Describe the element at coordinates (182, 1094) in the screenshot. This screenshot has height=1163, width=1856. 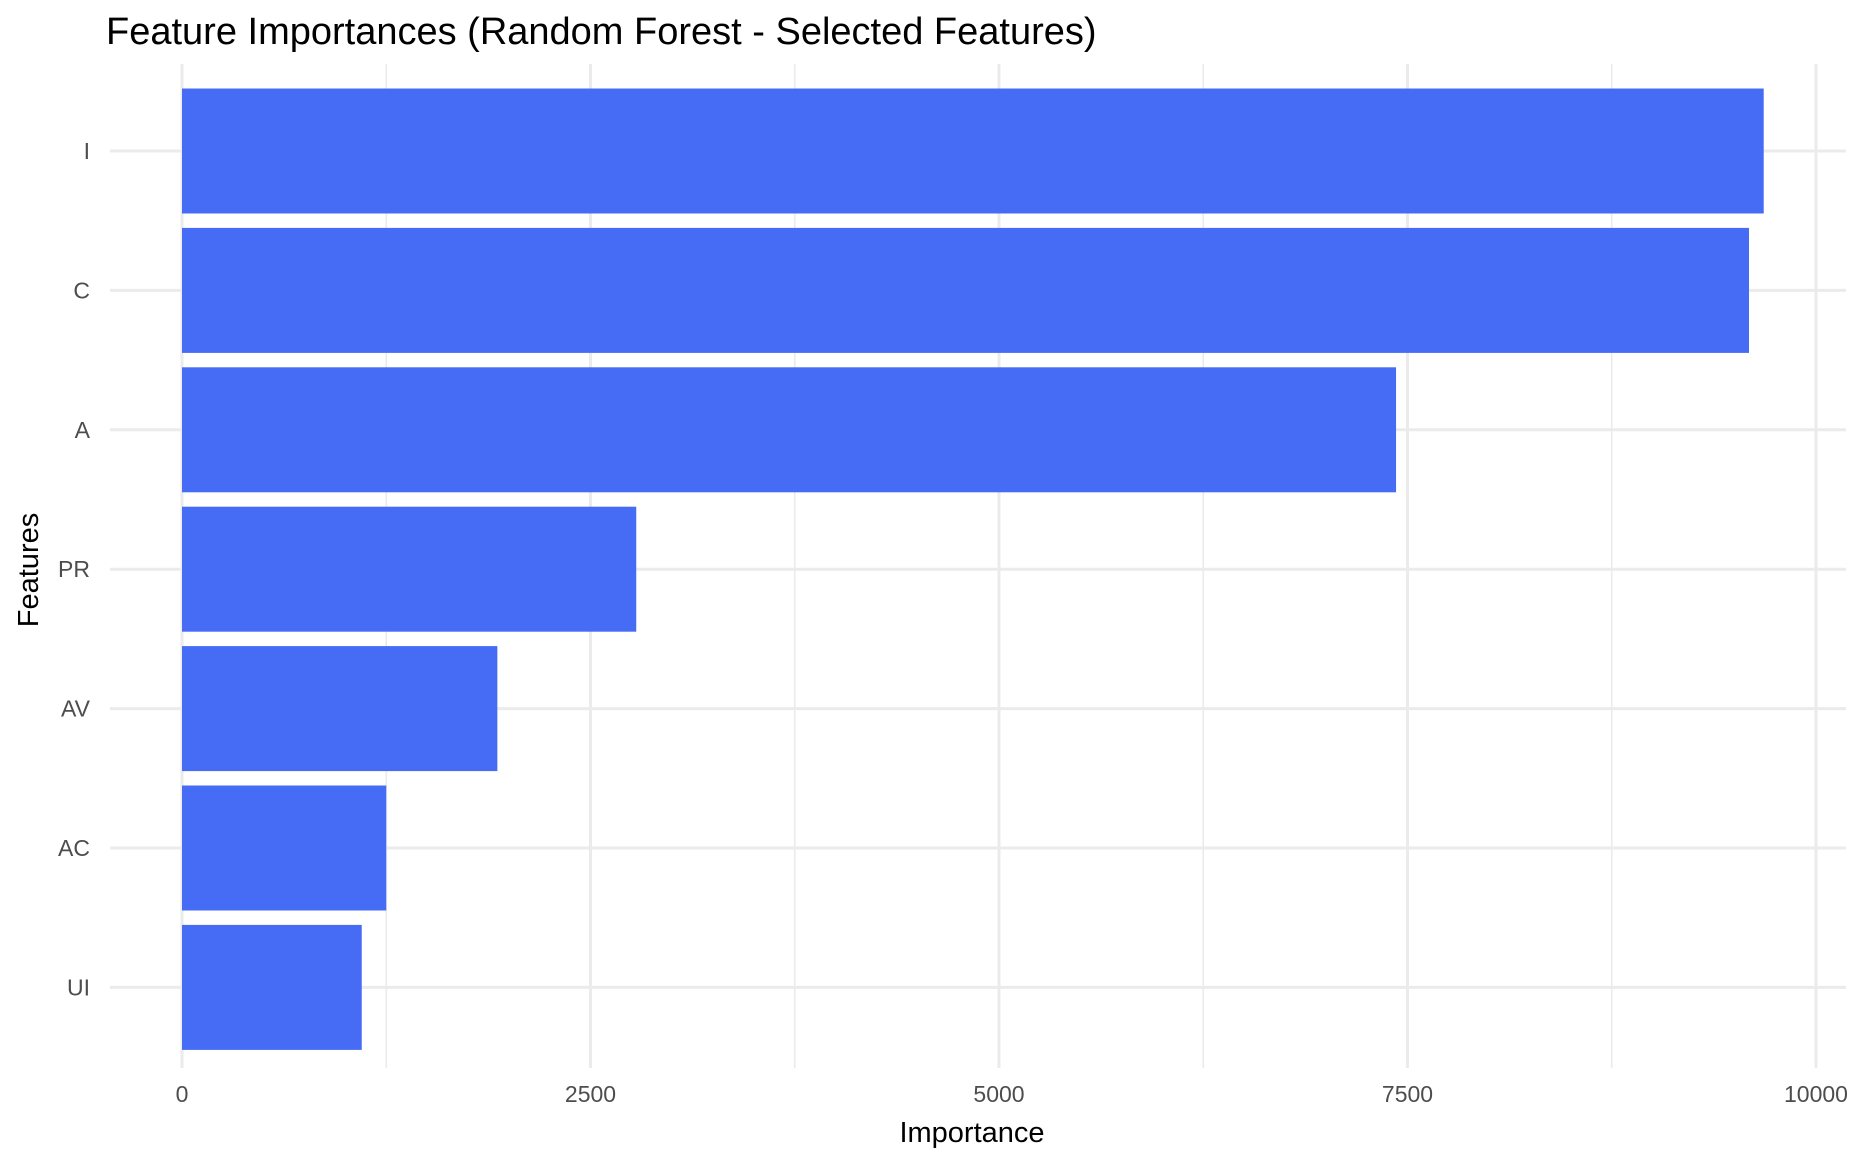
I see `x-tick-label: 0` at that location.